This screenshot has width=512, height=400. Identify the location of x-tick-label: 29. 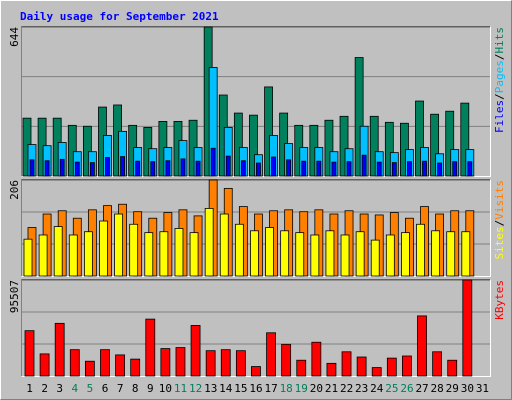
(452, 388).